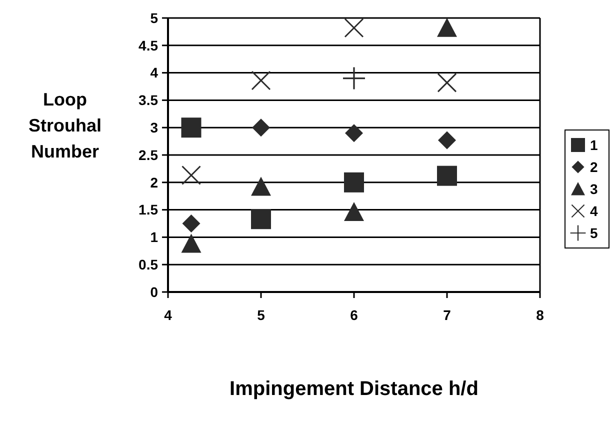  What do you see at coordinates (65, 126) in the screenshot?
I see `y-axis-title: Loop Strouhal Number` at bounding box center [65, 126].